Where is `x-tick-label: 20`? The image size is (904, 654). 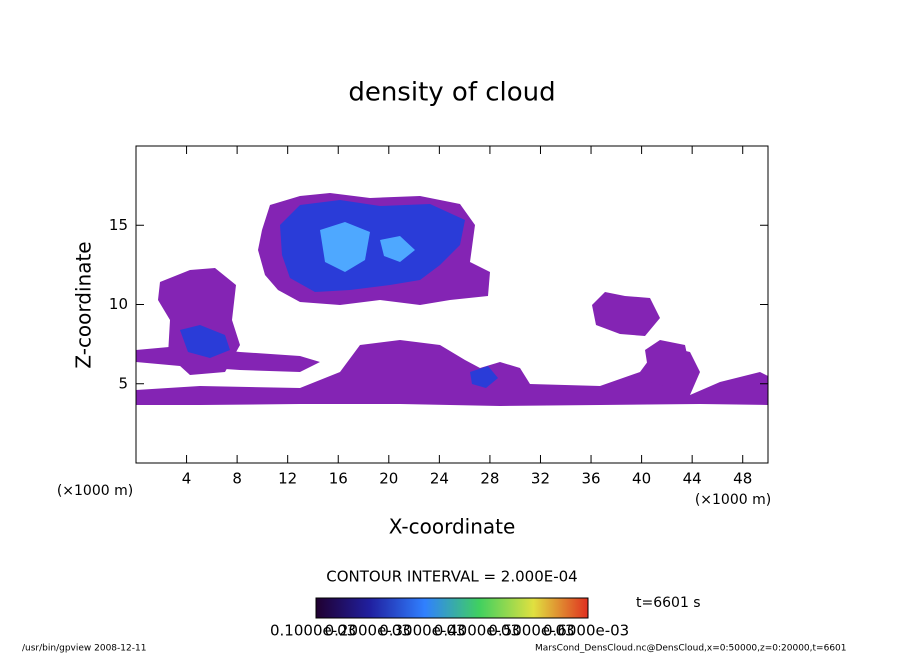
x-tick-label: 20 is located at coordinates (388, 479).